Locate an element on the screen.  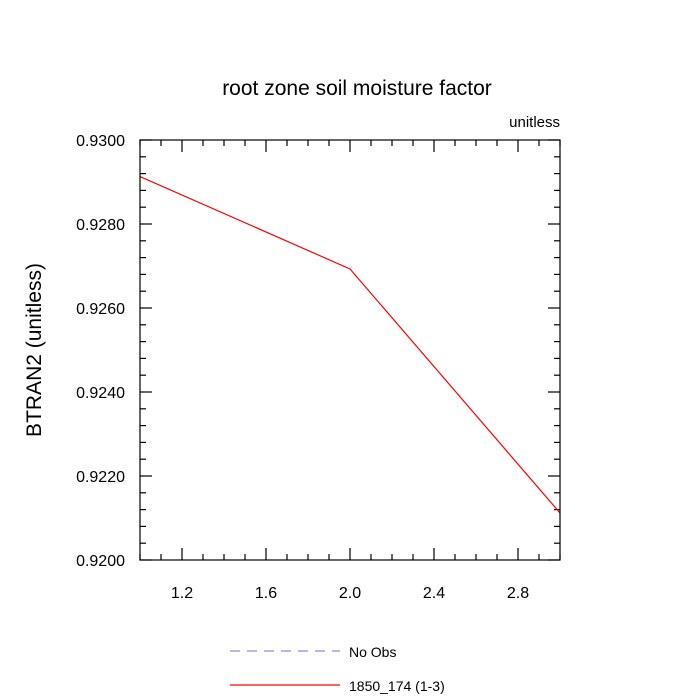
y-tick-label: 0.9200 is located at coordinates (100, 561).